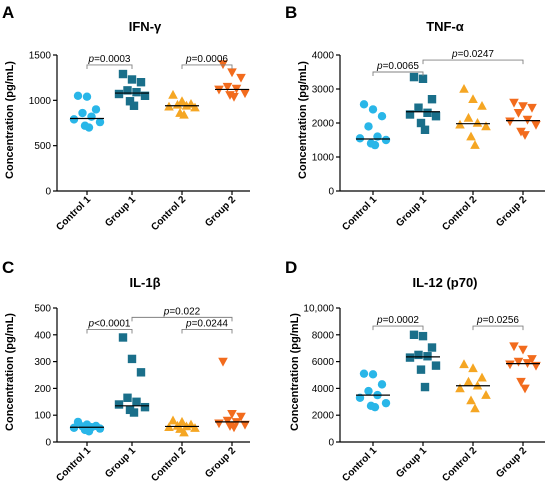 The image size is (550, 491). What do you see at coordinates (291, 12) in the screenshot?
I see `panel-label: B` at bounding box center [291, 12].